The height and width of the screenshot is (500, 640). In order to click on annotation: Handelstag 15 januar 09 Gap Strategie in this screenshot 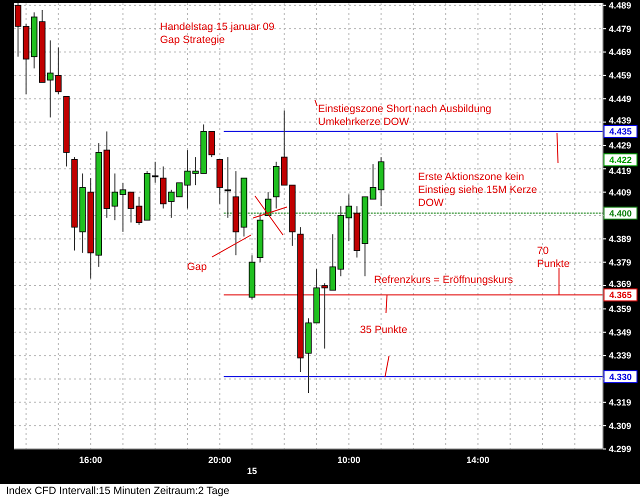, I will do `click(217, 33)`.